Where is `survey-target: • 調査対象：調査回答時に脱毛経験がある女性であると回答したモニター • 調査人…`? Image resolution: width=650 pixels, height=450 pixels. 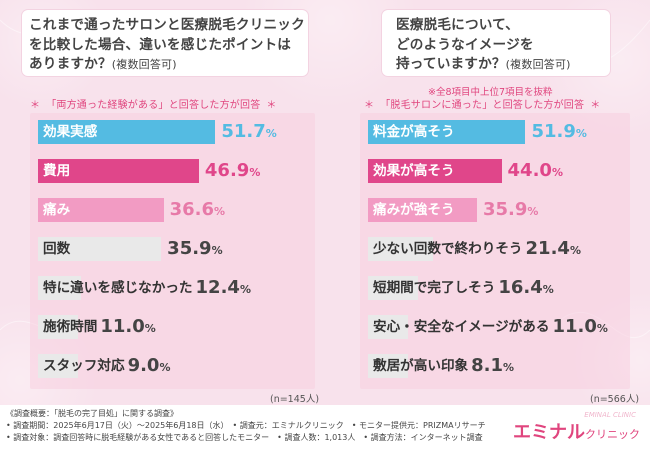
survey-target: • 調査対象：調査回答時に脱毛経験がある女性であると回答したモニター • 調査人… is located at coordinates (244, 437).